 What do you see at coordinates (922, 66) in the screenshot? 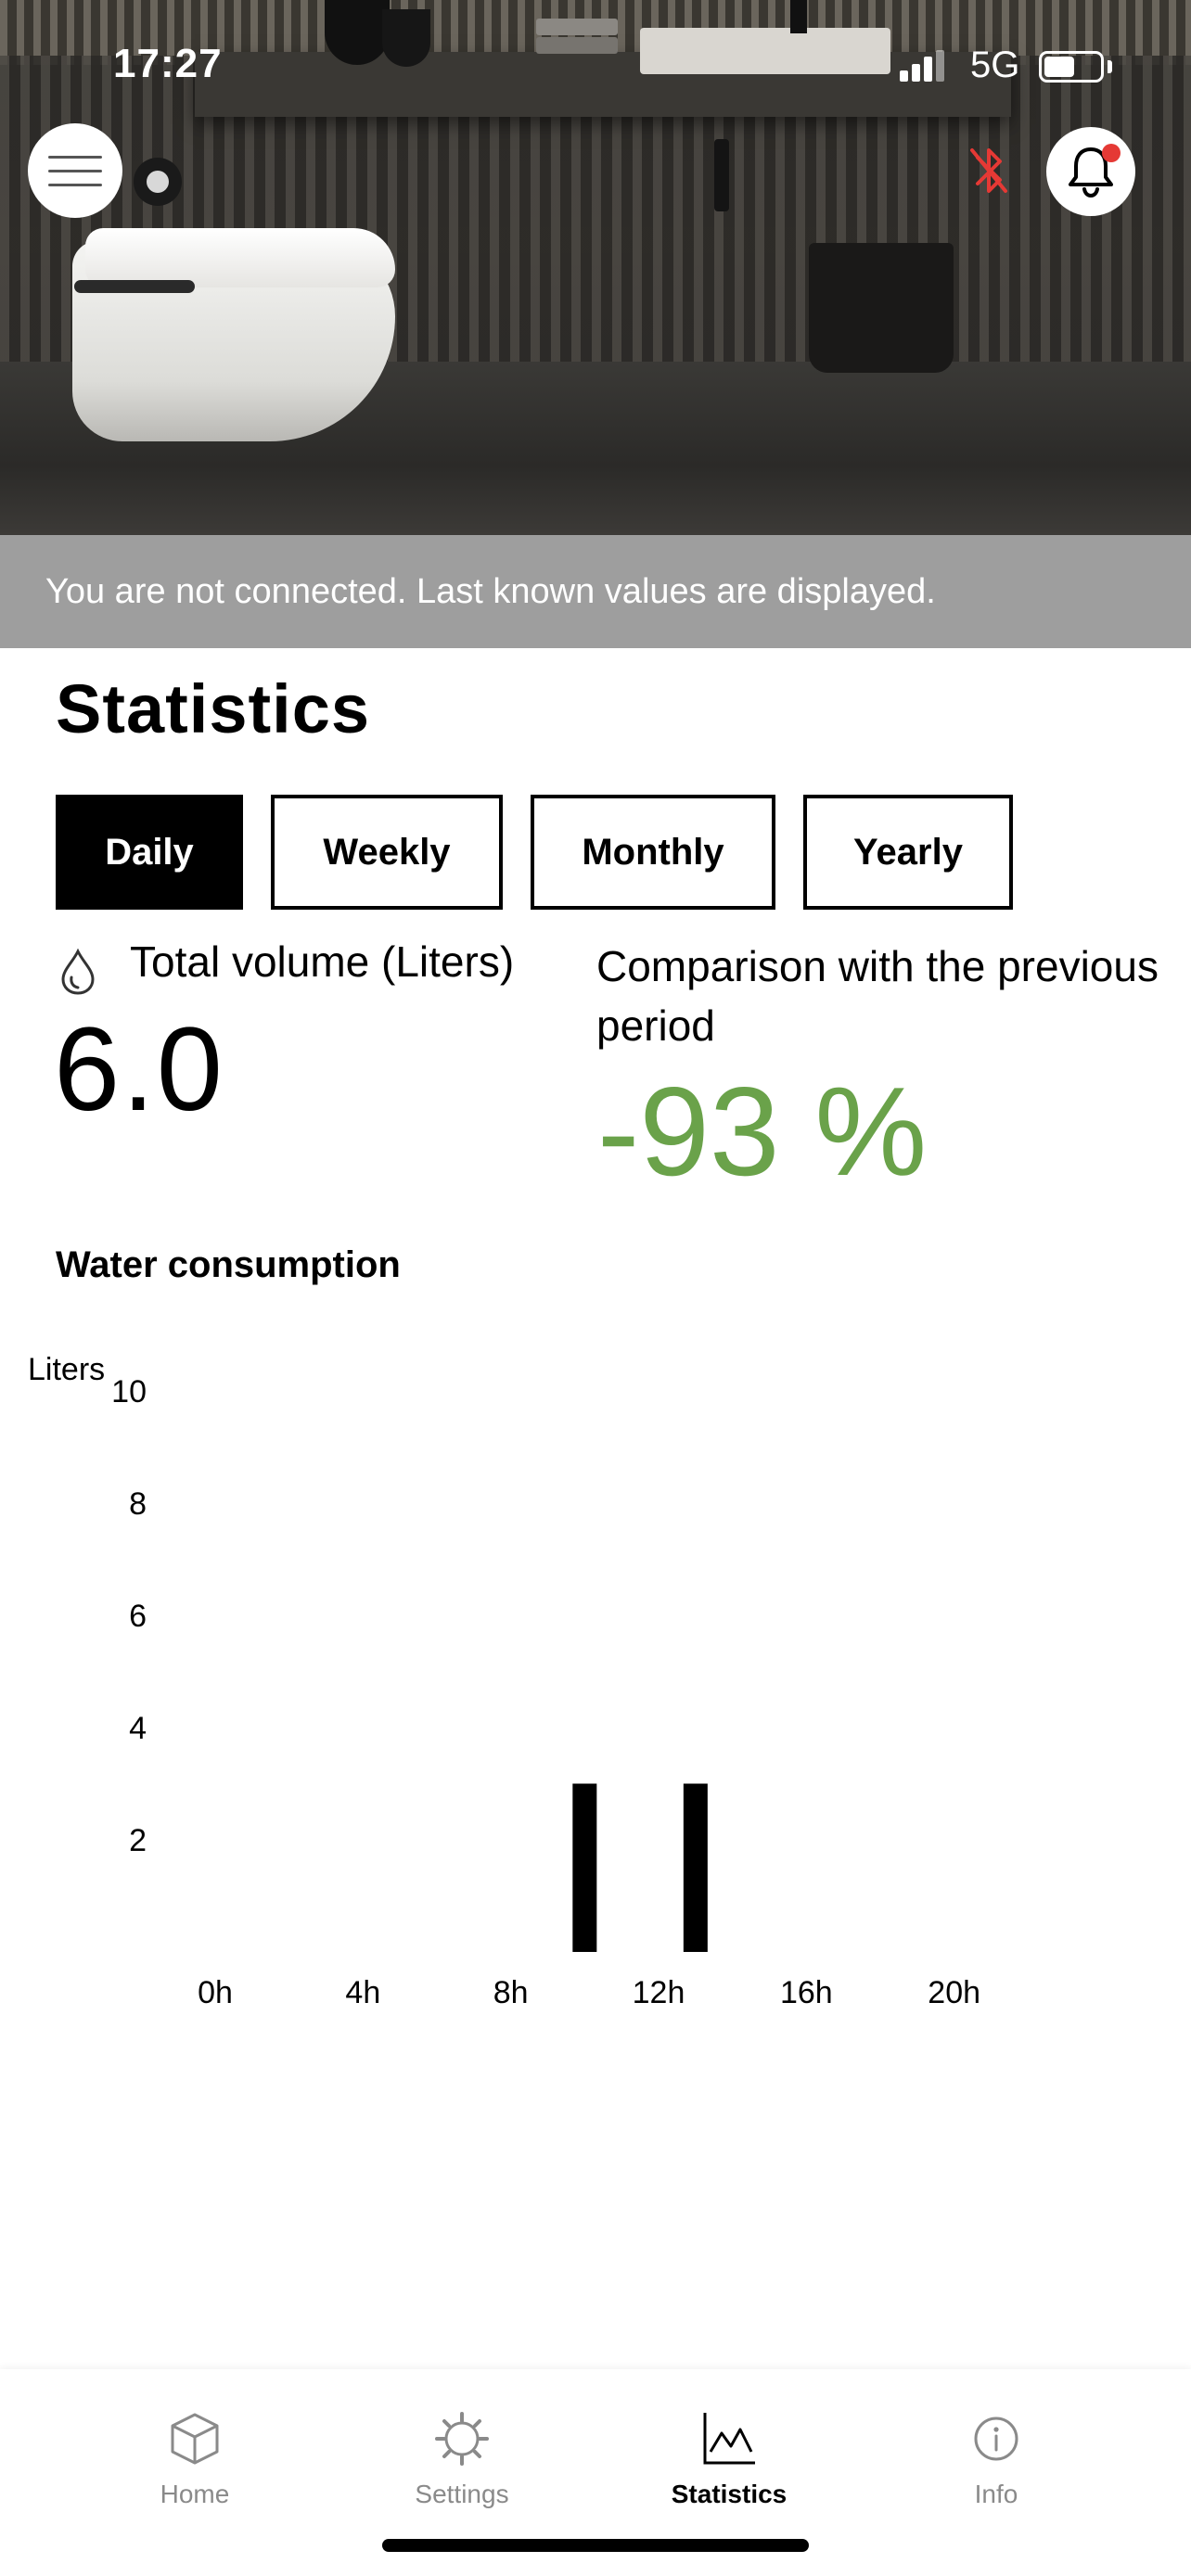
I see `cellular-signal-icon` at bounding box center [922, 66].